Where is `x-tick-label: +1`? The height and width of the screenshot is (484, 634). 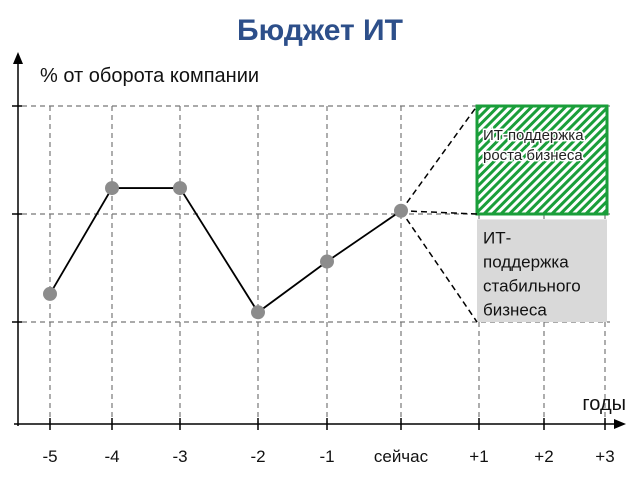
x-tick-label: +1 is located at coordinates (478, 456).